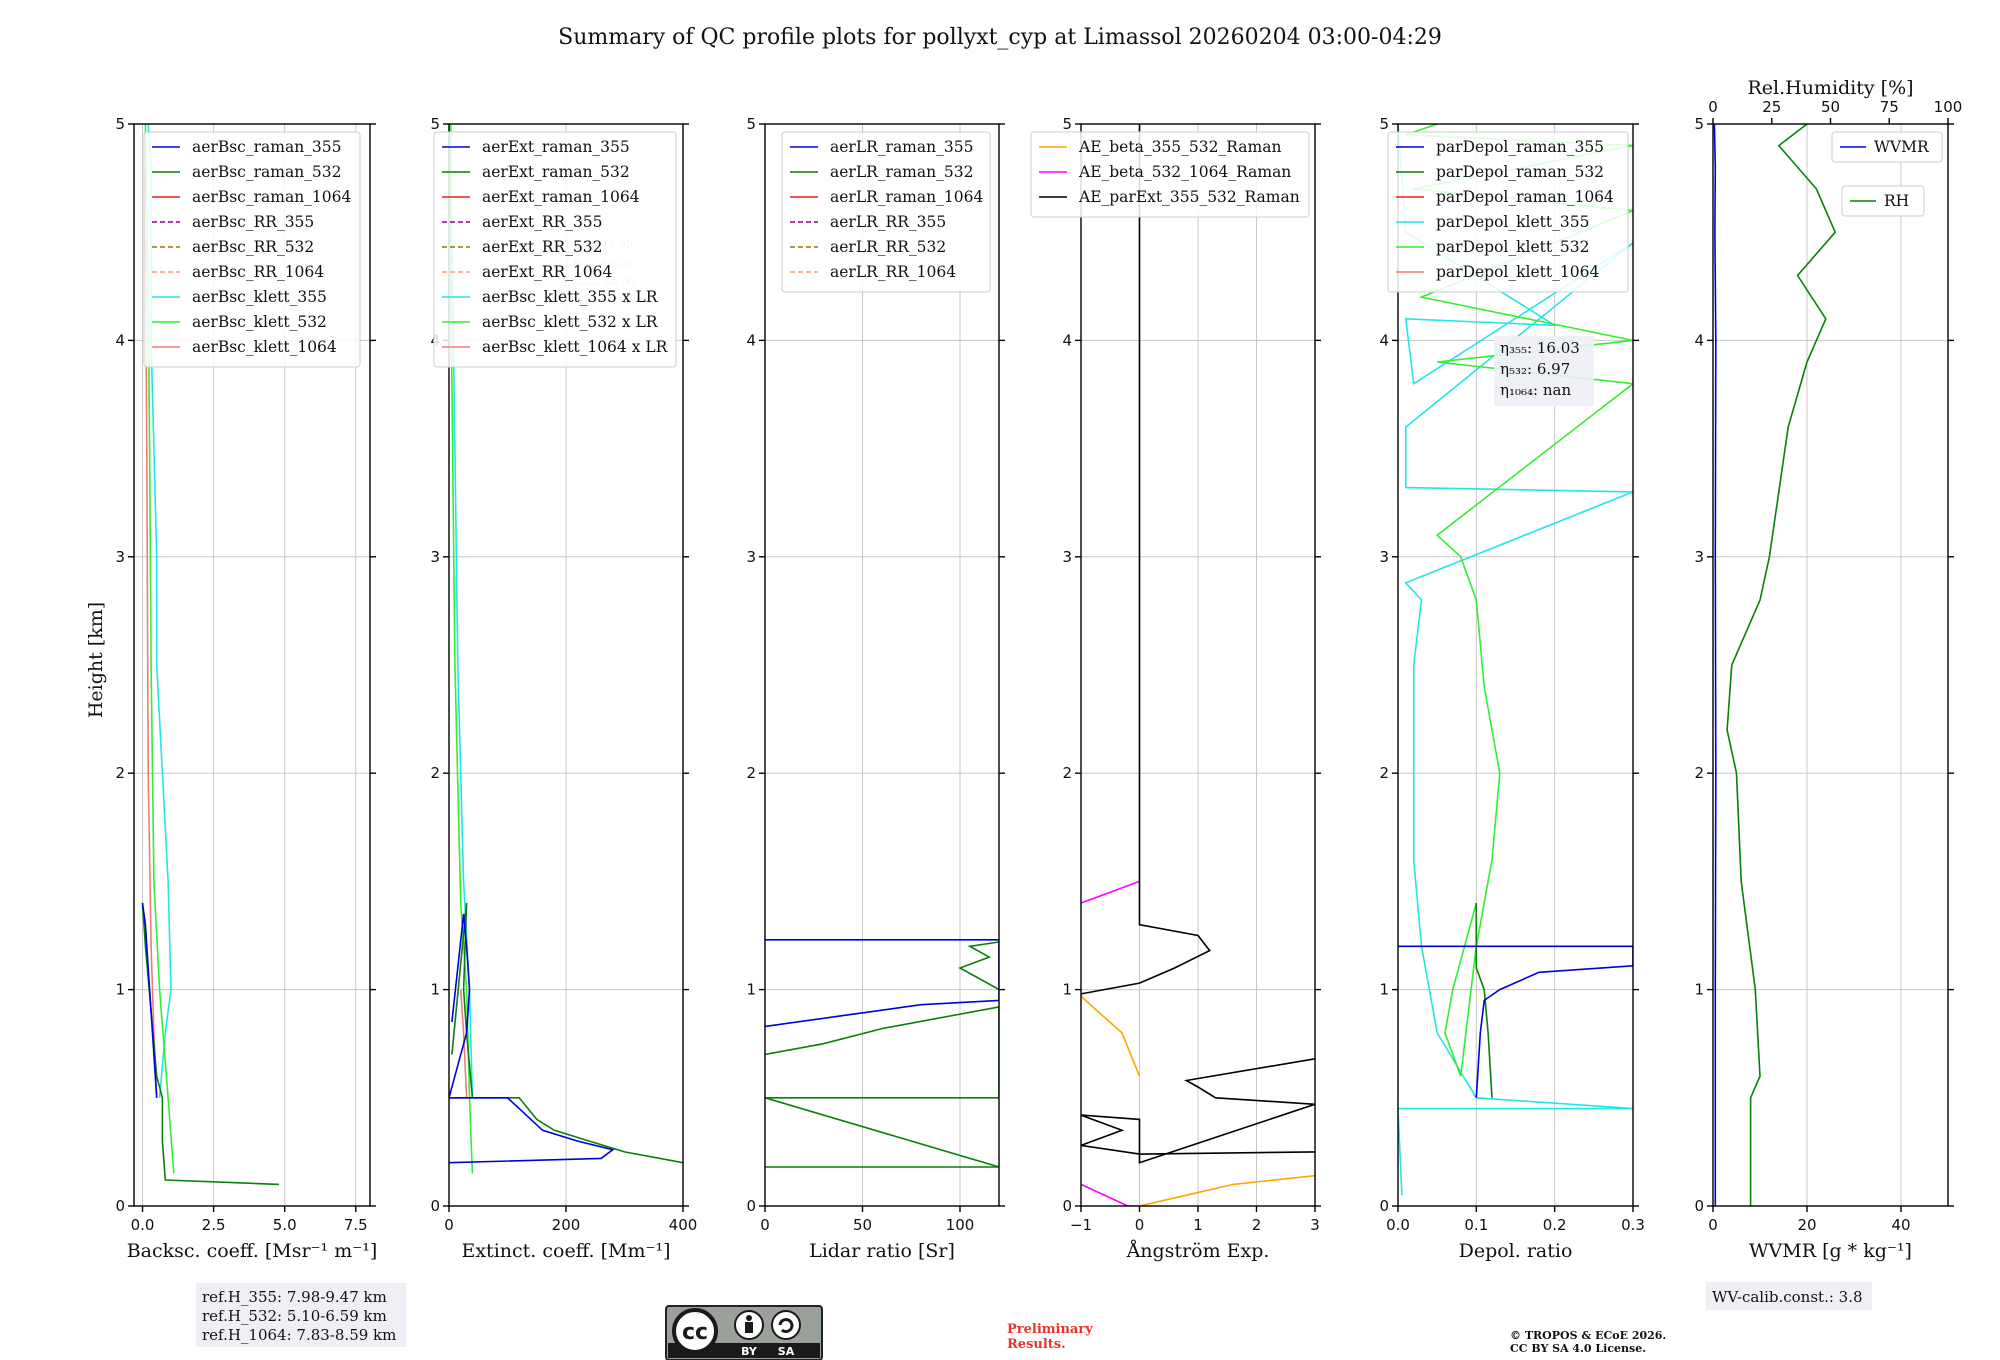 This screenshot has height=1360, width=2000. Describe the element at coordinates (1512, 222) in the screenshot. I see `legend-label: parDepol_klett_355` at that location.